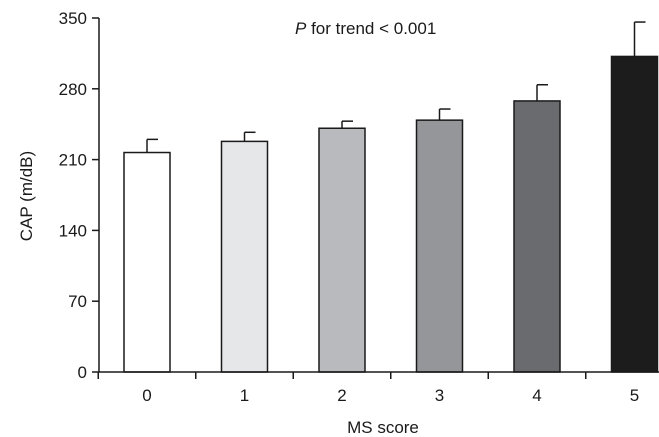 The height and width of the screenshot is (437, 659). What do you see at coordinates (73, 160) in the screenshot?
I see `y-tick-label: 210` at bounding box center [73, 160].